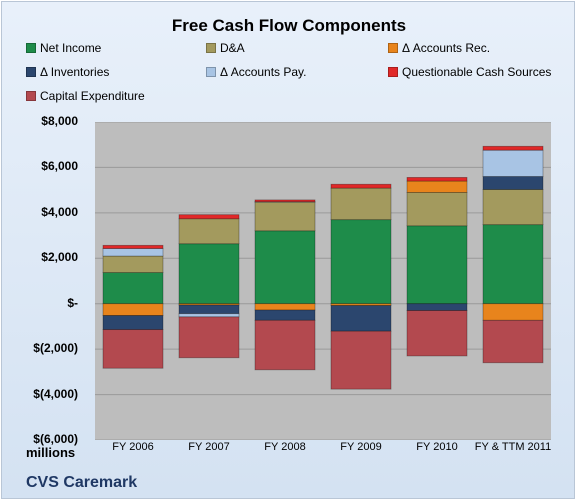  What do you see at coordinates (513, 447) in the screenshot?
I see `x-tick-label: FY & TTM 2011` at bounding box center [513, 447].